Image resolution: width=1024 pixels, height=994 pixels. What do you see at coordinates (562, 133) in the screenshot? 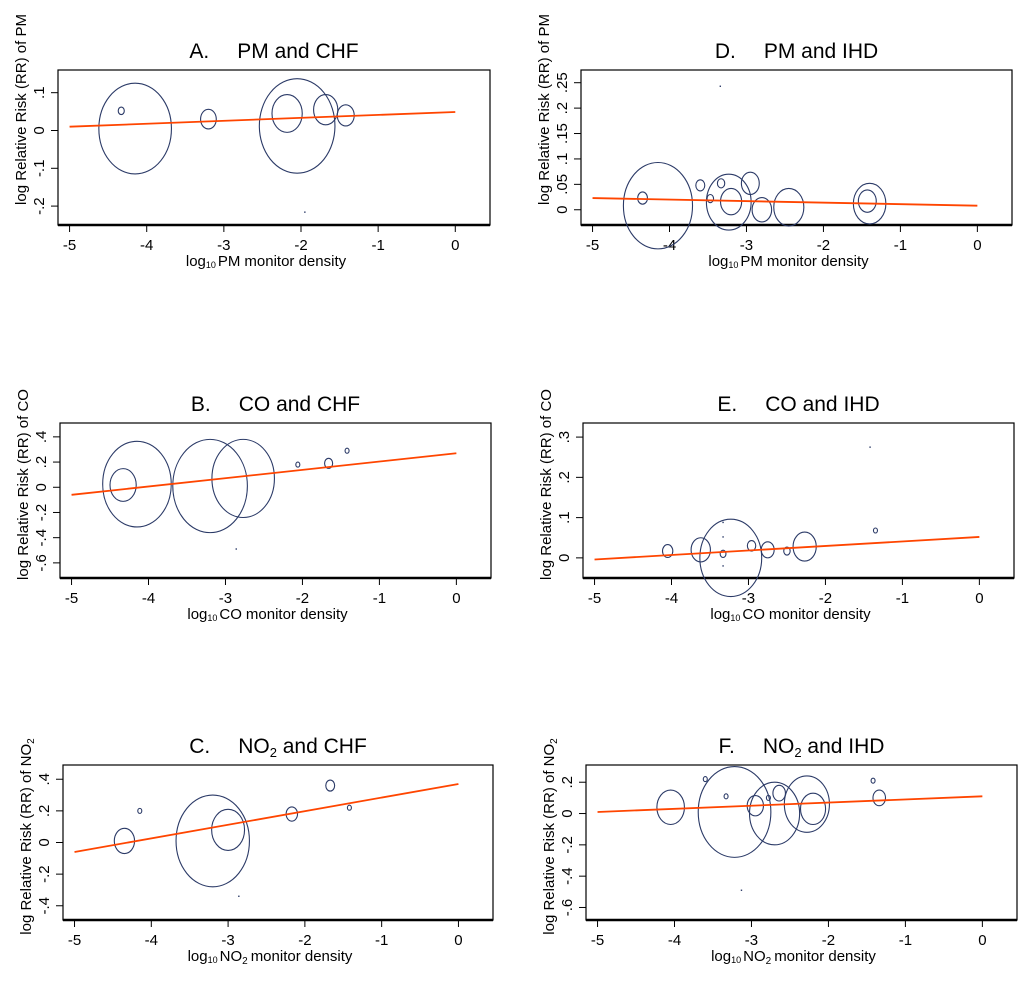
I see `y-tick-label: .15` at bounding box center [562, 133].